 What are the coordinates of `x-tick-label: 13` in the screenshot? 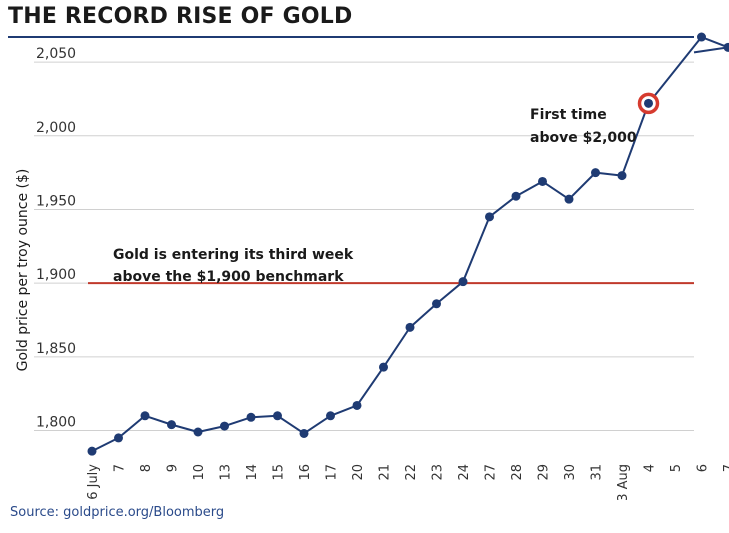 It's located at (226, 472).